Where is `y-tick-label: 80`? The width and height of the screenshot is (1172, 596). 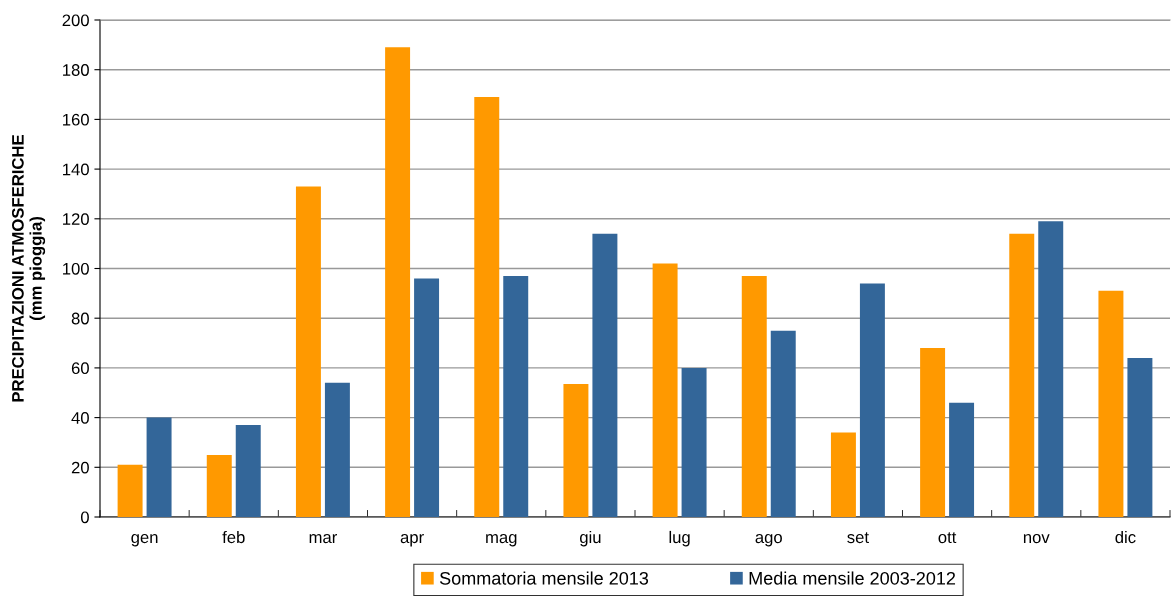 y-tick-label: 80 is located at coordinates (80, 318).